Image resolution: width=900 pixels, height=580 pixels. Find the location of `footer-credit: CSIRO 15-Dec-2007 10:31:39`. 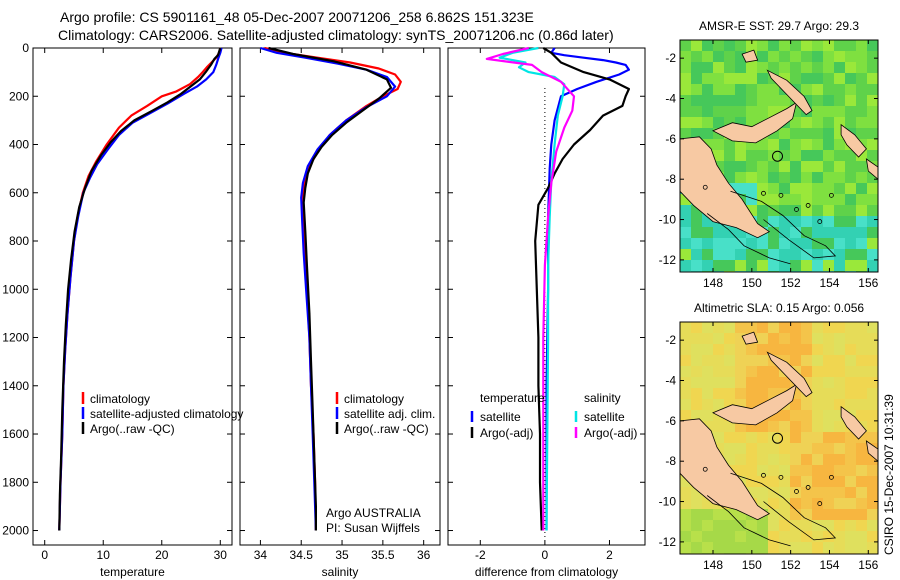

footer-credit: CSIRO 15-Dec-2007 10:31:39 is located at coordinates (889, 474).